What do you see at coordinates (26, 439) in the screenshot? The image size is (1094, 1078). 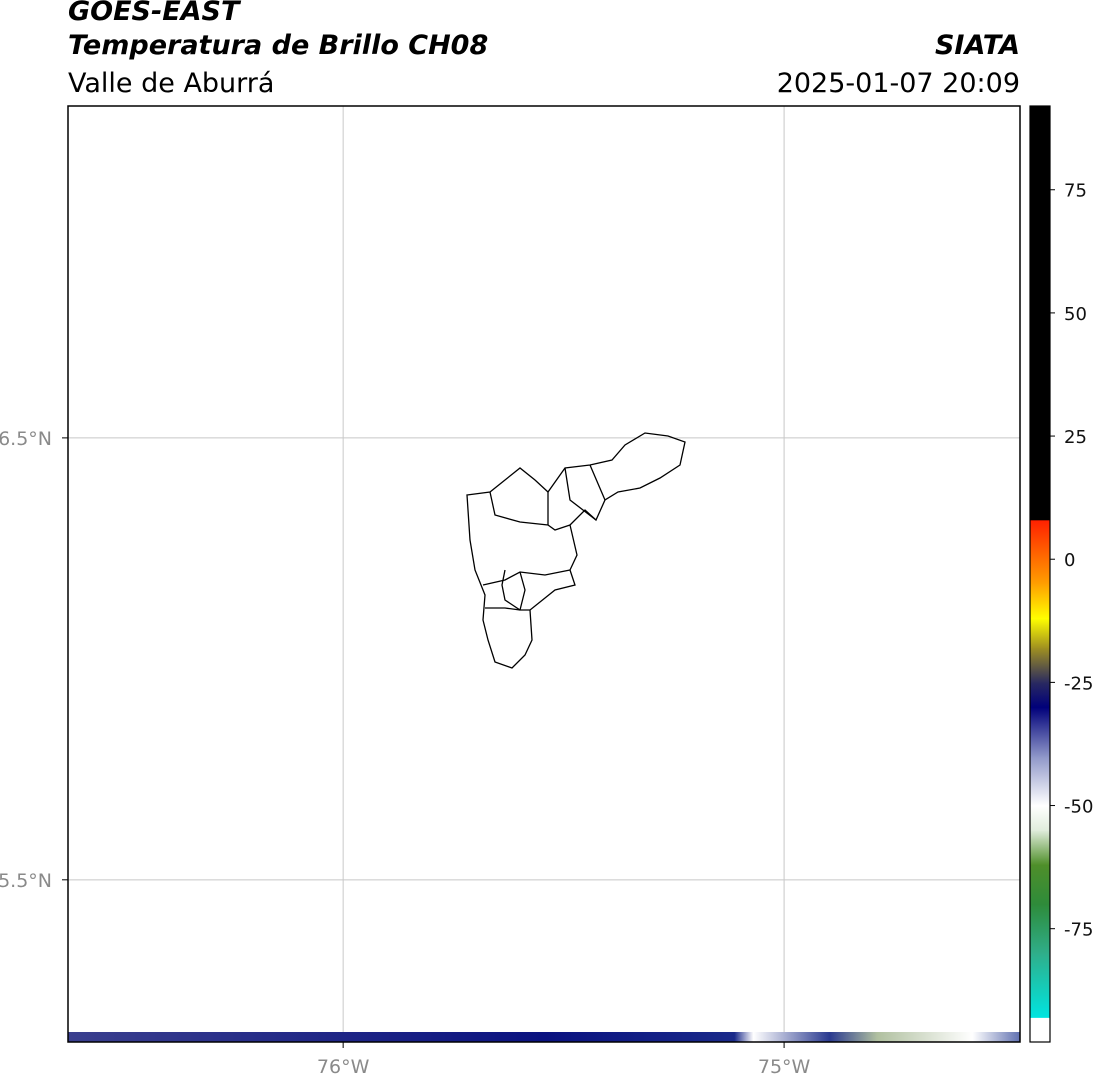 I see `y-tick-label: 6.5°N` at bounding box center [26, 439].